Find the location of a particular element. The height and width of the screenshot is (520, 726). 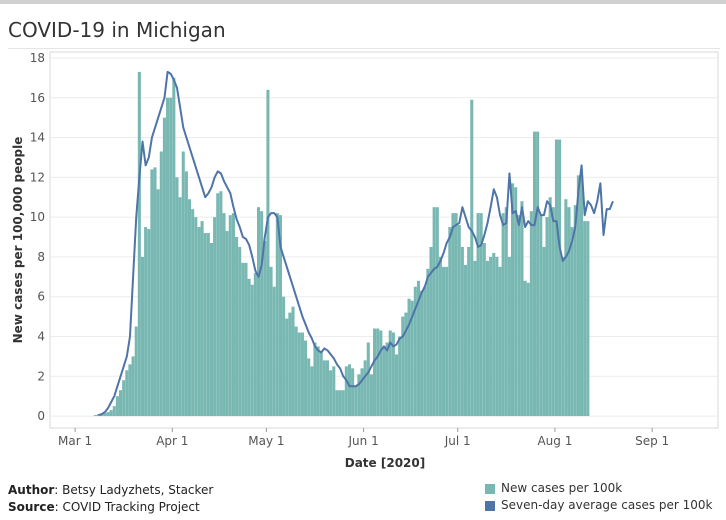

page-title: COVID-19 in Michigan is located at coordinates (117, 30).